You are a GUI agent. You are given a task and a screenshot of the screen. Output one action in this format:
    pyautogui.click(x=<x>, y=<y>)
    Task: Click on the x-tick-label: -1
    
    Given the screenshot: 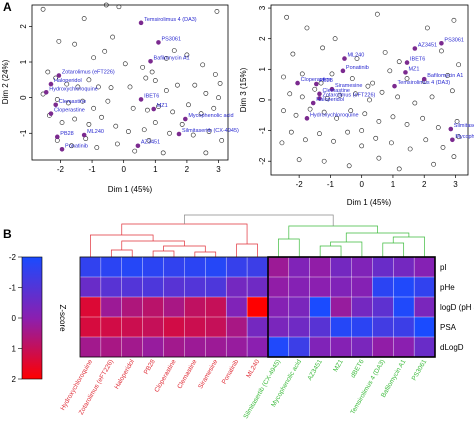 What is the action you would take?
    pyautogui.click(x=93, y=169)
    